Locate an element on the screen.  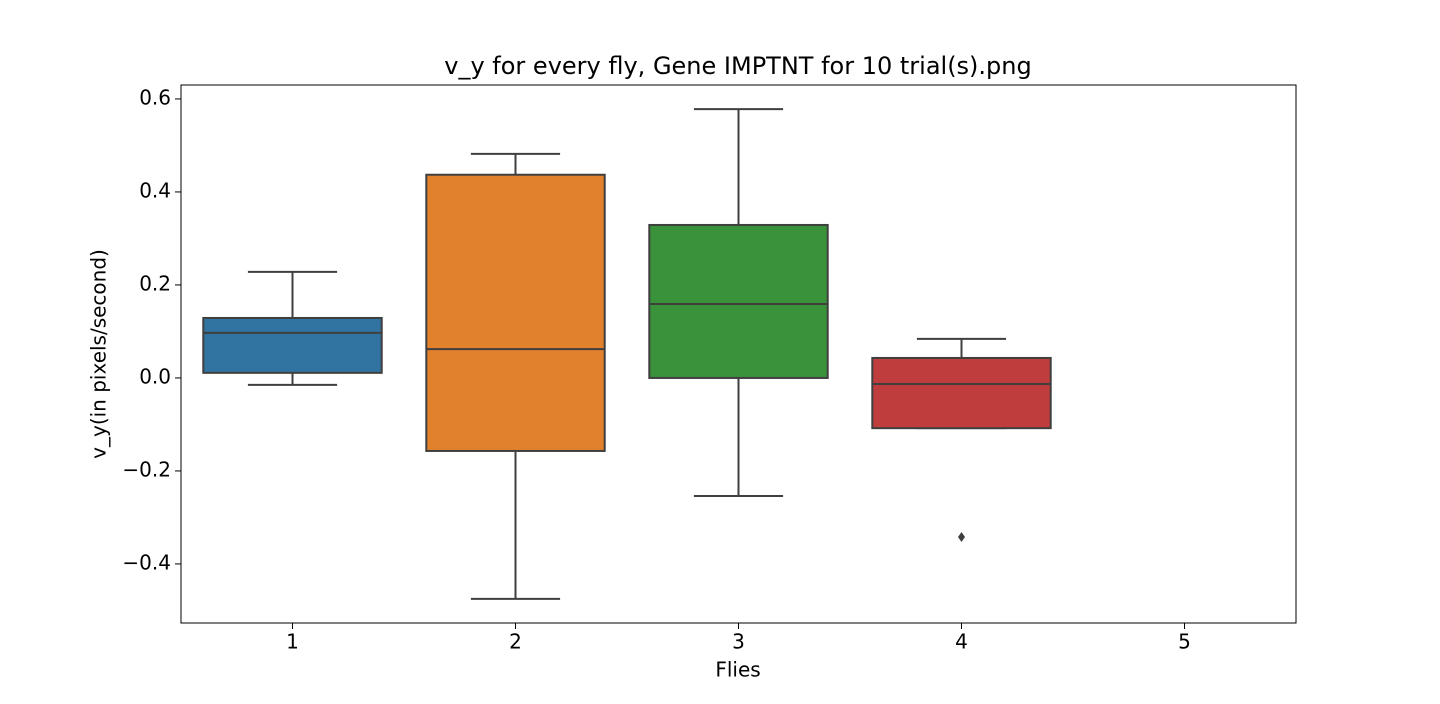
x-tick-label: 3 is located at coordinates (738, 642).